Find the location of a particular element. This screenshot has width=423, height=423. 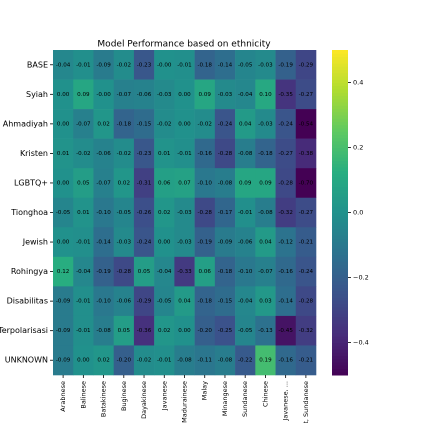

x-tick-label: at, Sundanese is located at coordinates (306, 402).